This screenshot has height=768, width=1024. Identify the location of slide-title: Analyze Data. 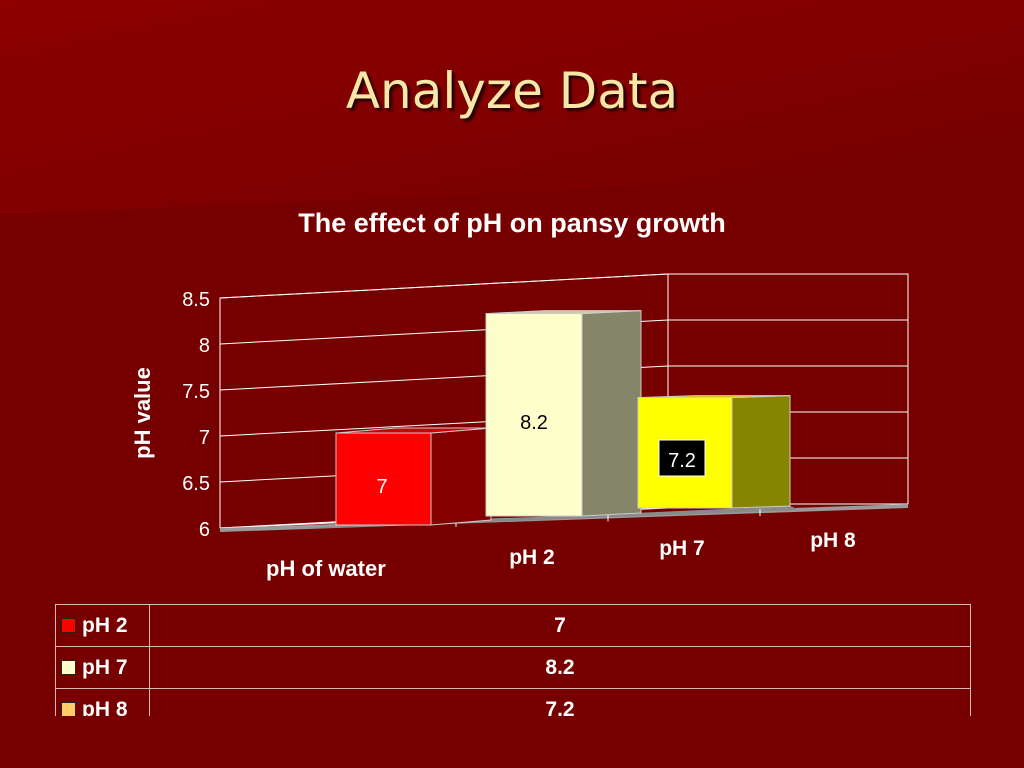
(512, 91).